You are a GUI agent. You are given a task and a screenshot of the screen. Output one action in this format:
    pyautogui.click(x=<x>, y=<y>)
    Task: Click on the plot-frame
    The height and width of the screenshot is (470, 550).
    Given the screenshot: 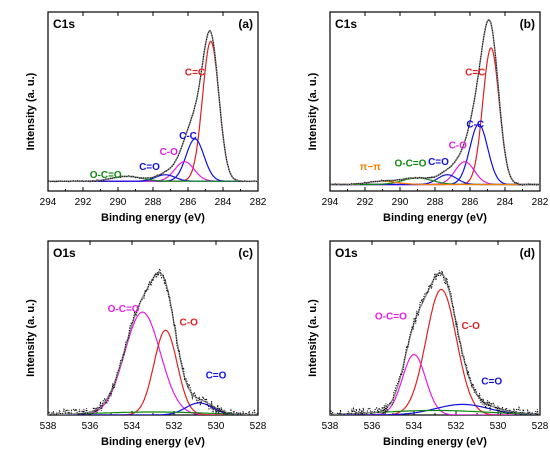 What is the action you would take?
    pyautogui.click(x=435, y=328)
    